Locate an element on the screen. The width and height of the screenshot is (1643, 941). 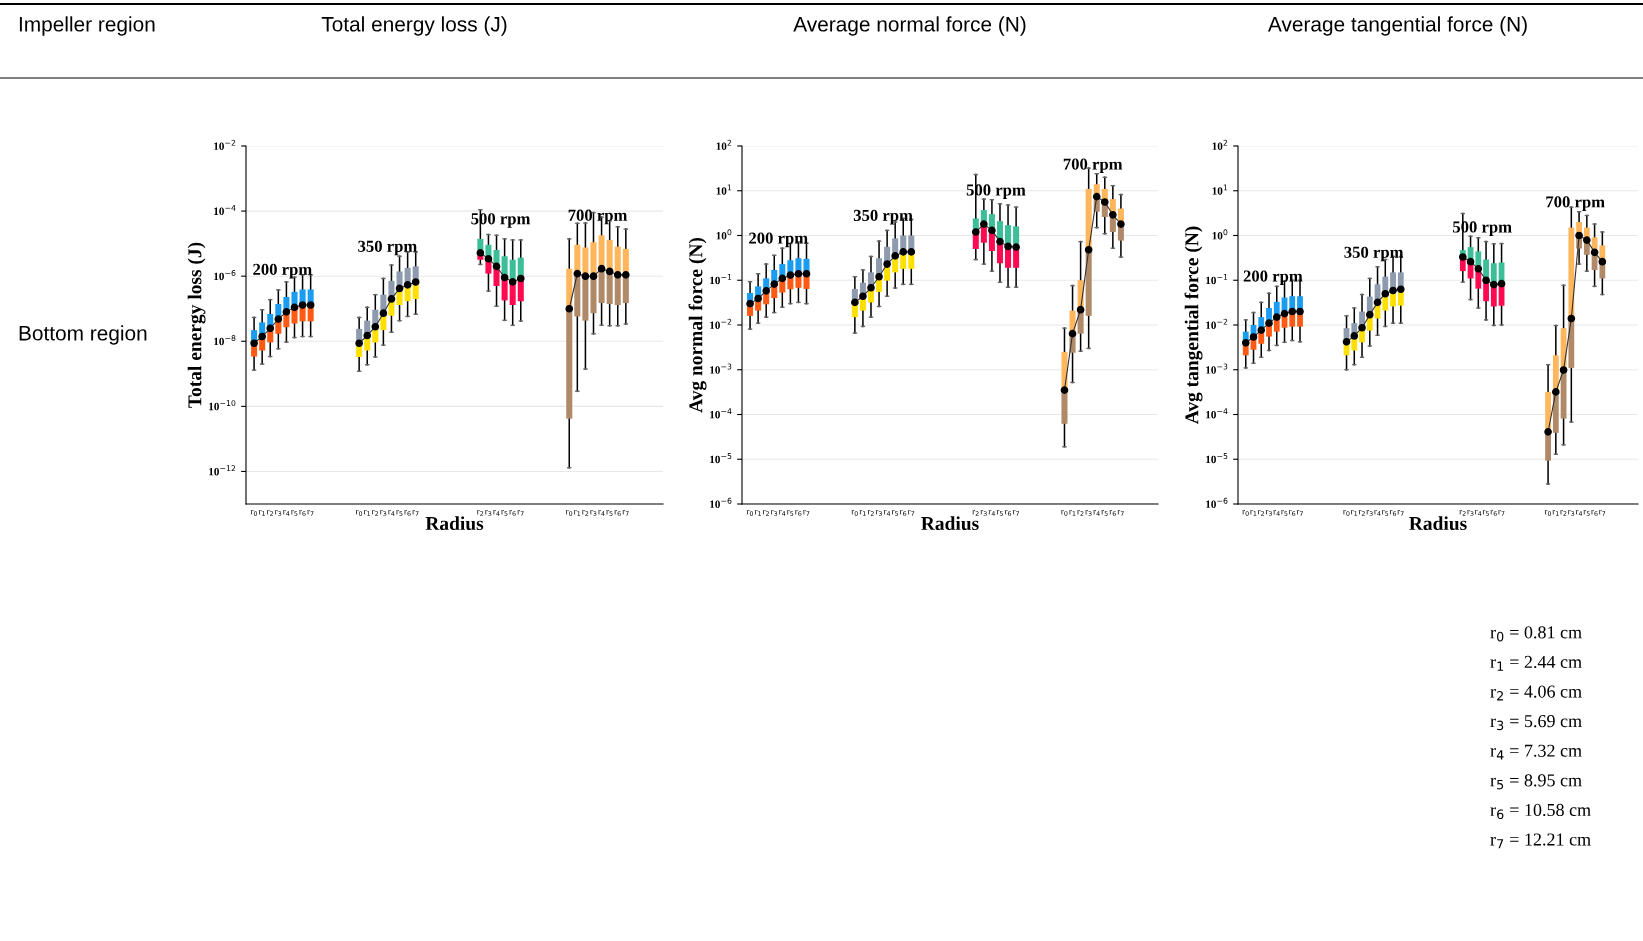
text: r$_{7}$ = 12.21 cm is located at coordinates (1540, 841).